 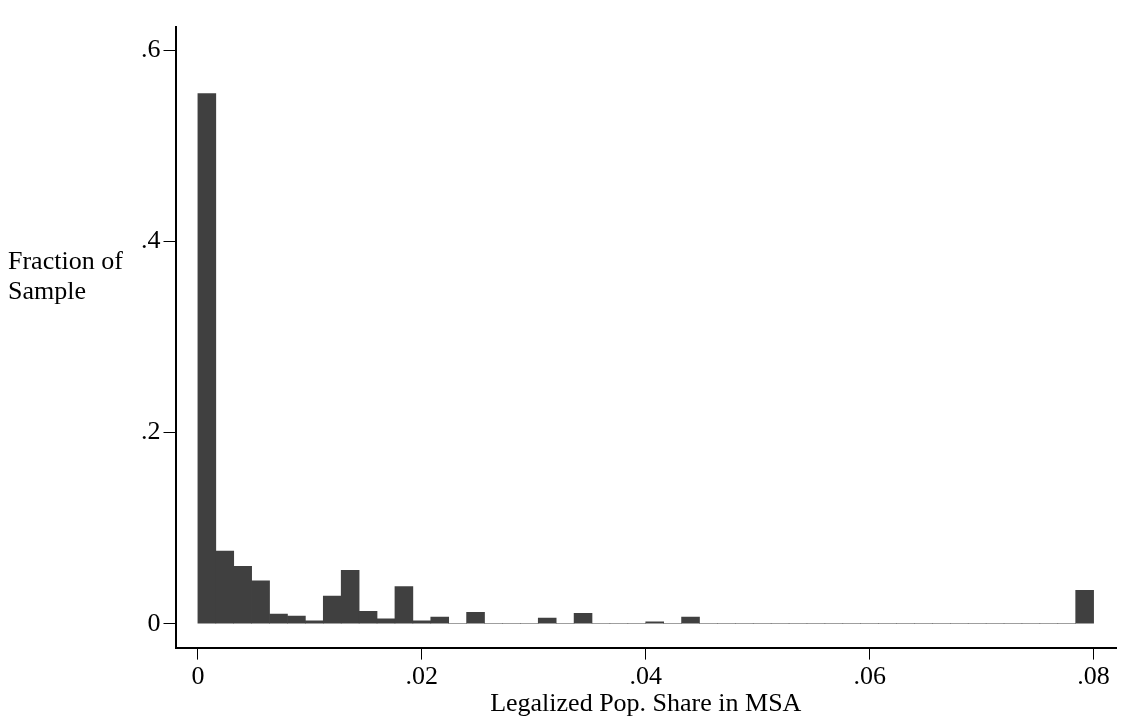 I want to click on x-tick-label: .08, so click(x=1093, y=676).